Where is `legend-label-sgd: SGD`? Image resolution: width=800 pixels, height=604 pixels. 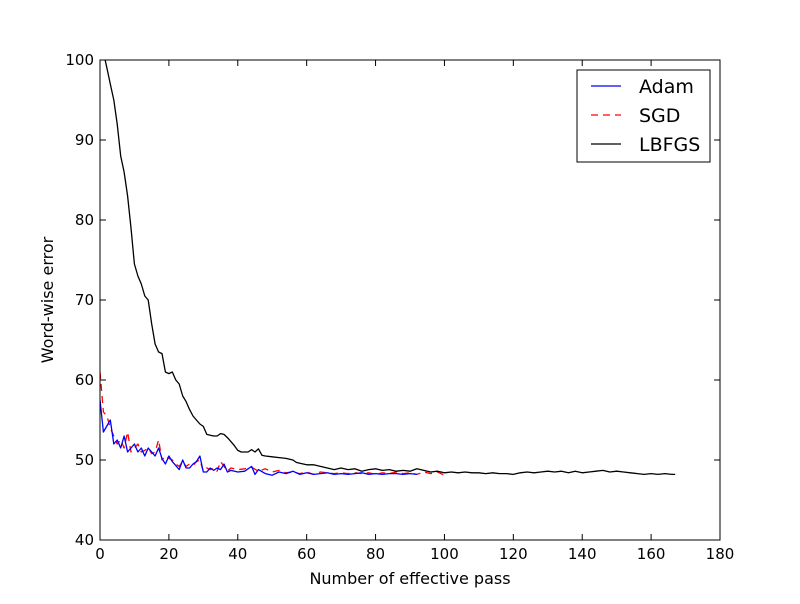
legend-label-sgd: SGD is located at coordinates (659, 116).